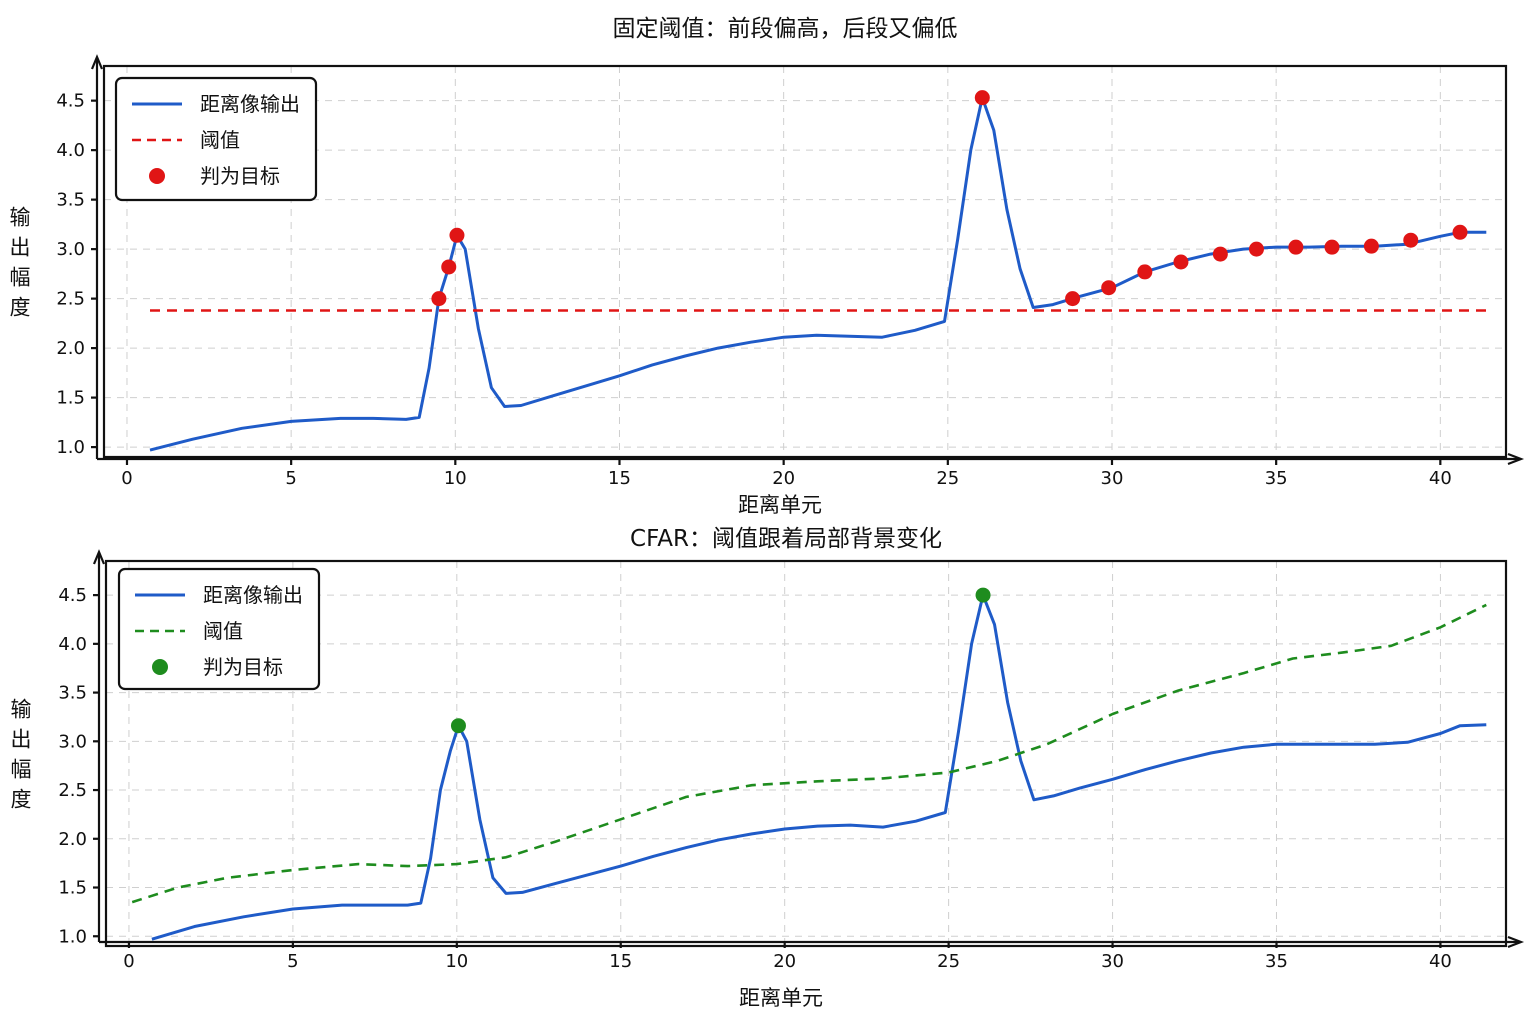 The width and height of the screenshot is (1536, 1024). I want to click on chart-title: CFAR：阈值跟着局部背景变化, so click(786, 539).